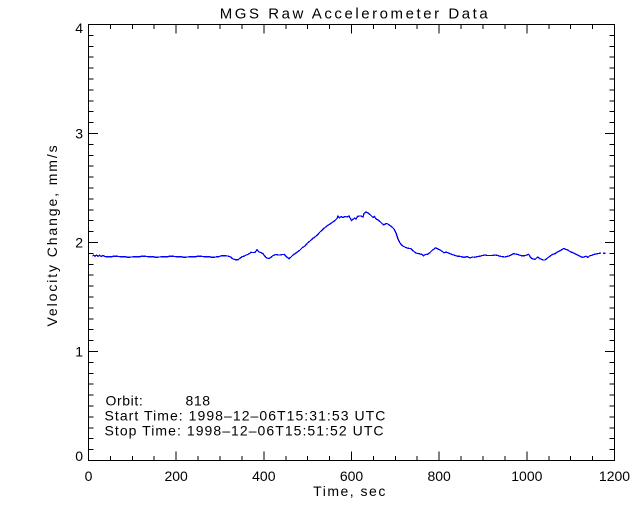 This screenshot has width=640, height=512. What do you see at coordinates (125, 401) in the screenshot?
I see `svg-text: Orbit:` at bounding box center [125, 401].